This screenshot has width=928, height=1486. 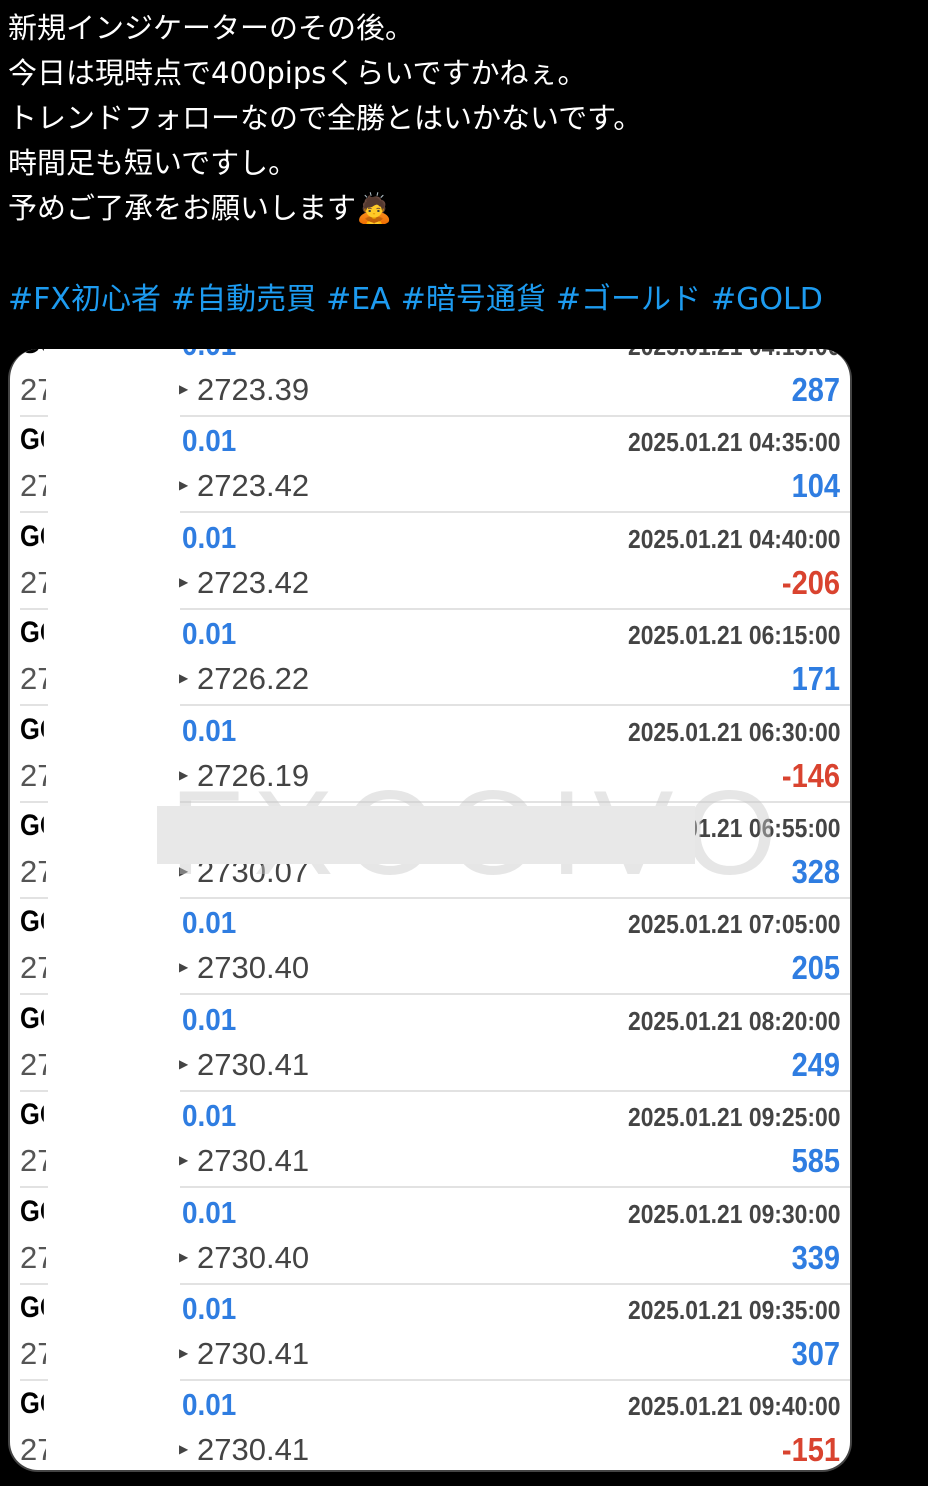 What do you see at coordinates (815, 486) in the screenshot?
I see `profit: 104` at bounding box center [815, 486].